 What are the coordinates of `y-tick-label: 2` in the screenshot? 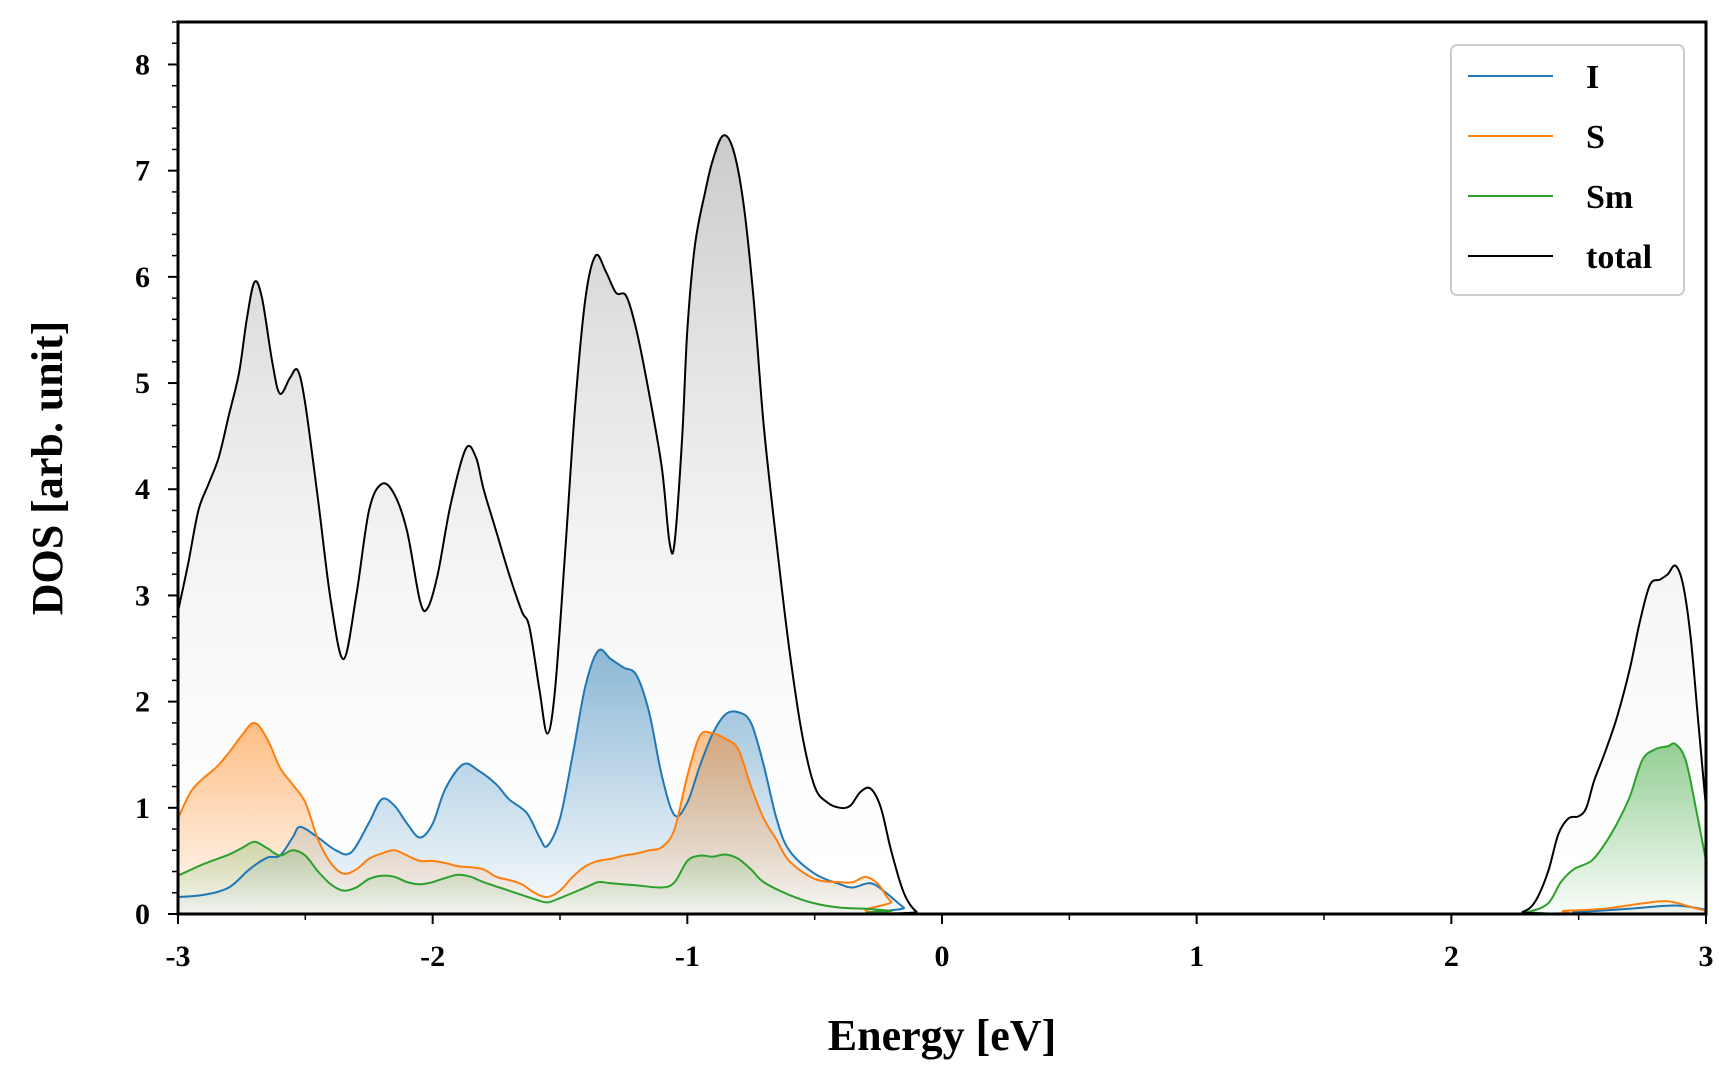 It's located at (142, 702).